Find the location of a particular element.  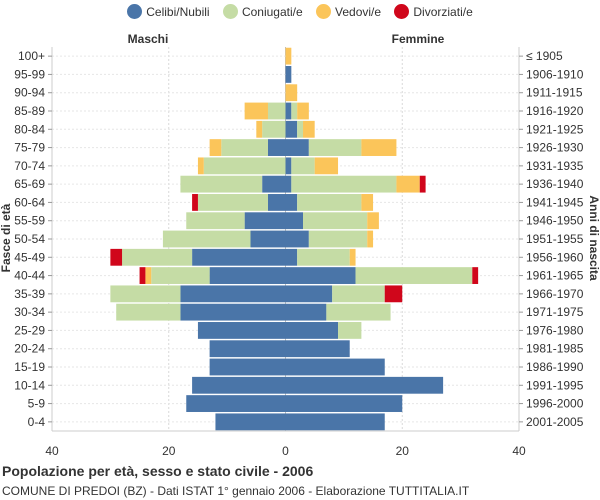

legend-item-vedovi: Vedovi/e is located at coordinates (348, 11).